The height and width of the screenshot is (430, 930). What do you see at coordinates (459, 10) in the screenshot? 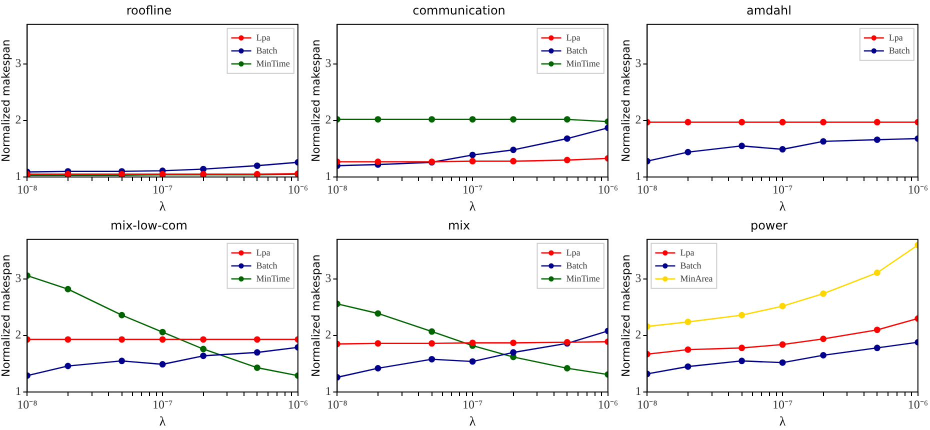
I see `chart-title: communication` at bounding box center [459, 10].